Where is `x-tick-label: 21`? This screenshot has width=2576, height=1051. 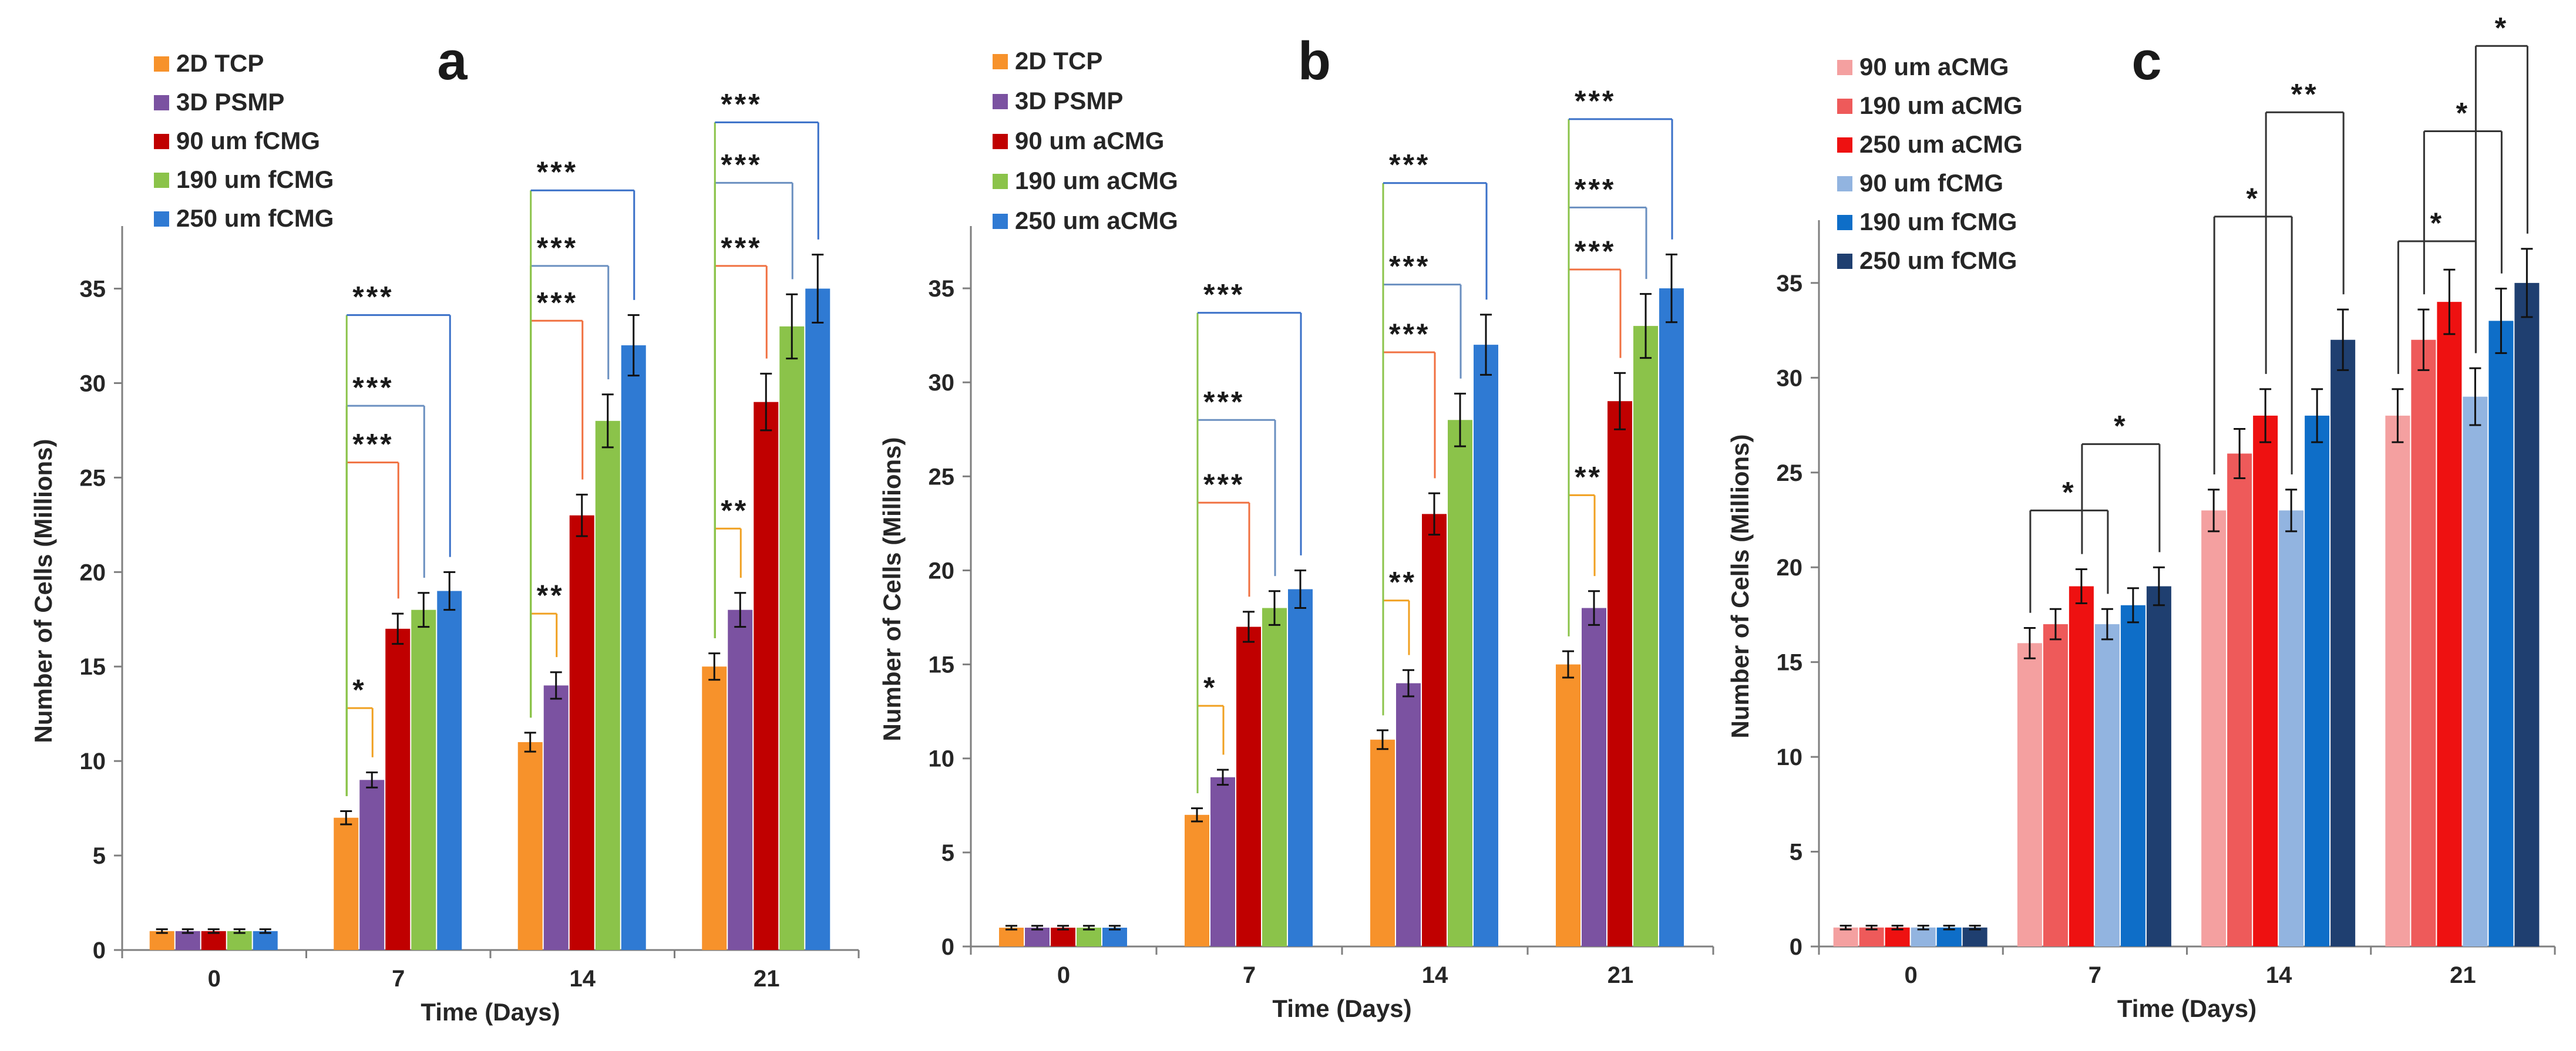 x-tick-label: 21 is located at coordinates (2463, 975).